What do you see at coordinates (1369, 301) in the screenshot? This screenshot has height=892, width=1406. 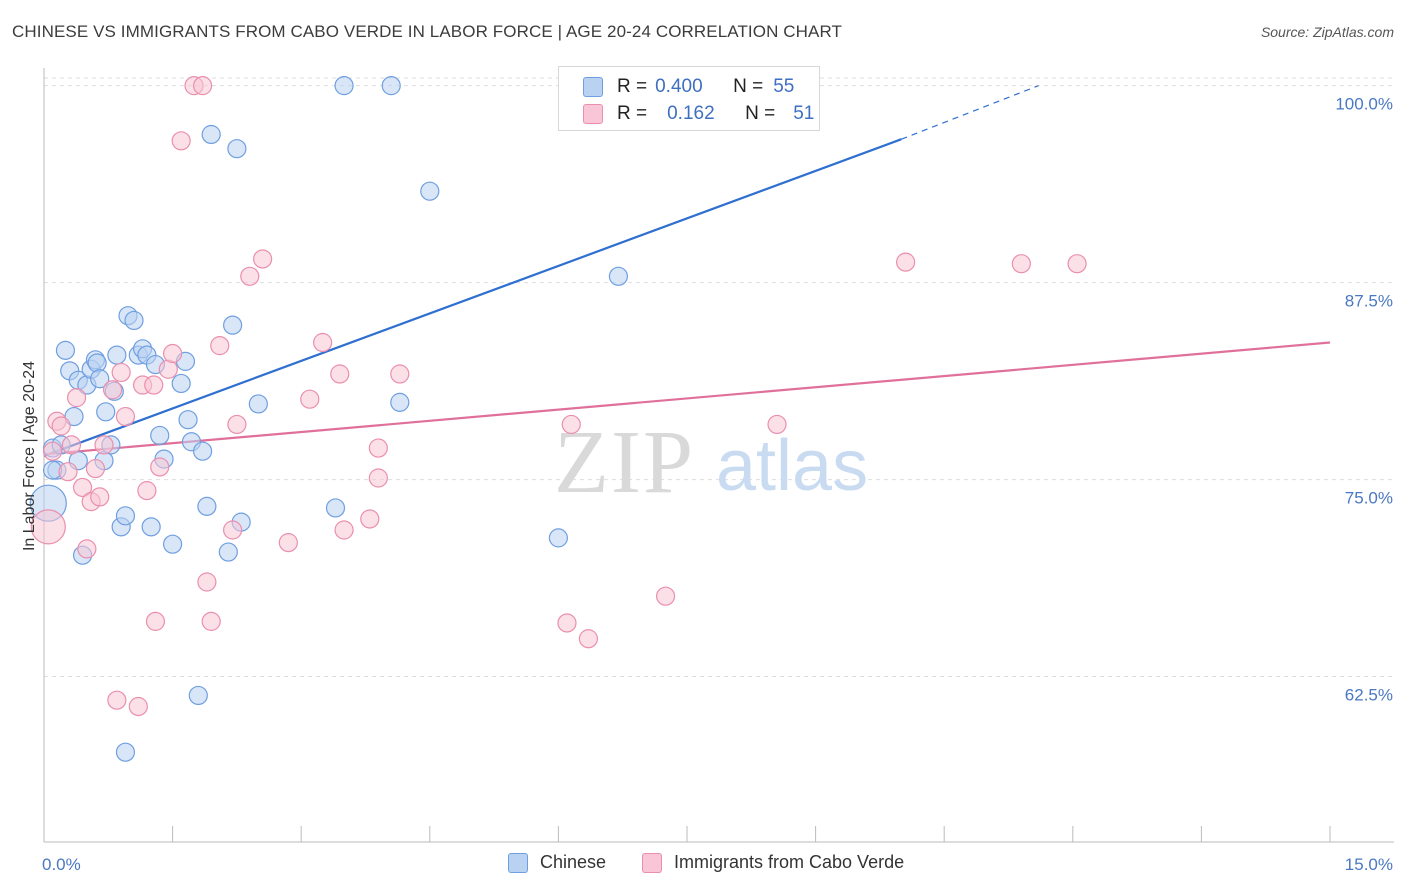 I see `y-tick-label: 87.5%` at bounding box center [1369, 301].